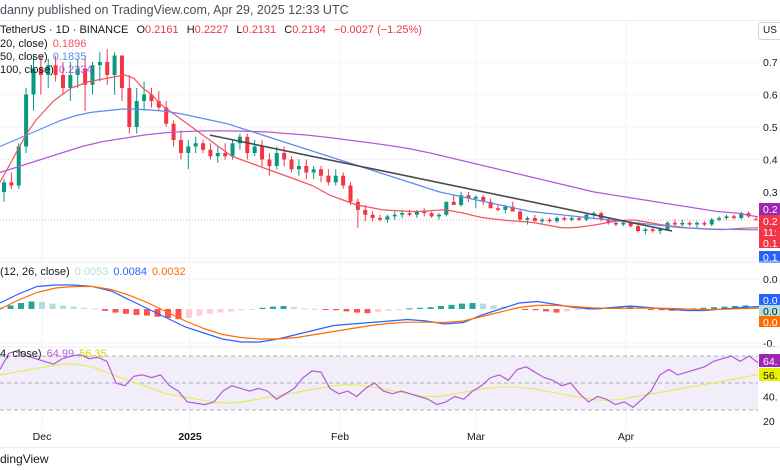  I want to click on ma50-value: 0.1835, so click(69, 57).